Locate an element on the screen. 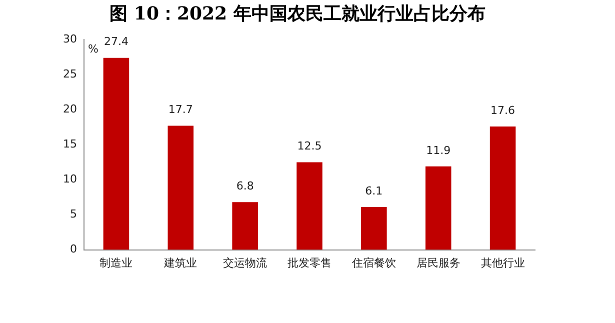 This screenshot has height=323, width=615. data-label: 11.9 is located at coordinates (438, 150).